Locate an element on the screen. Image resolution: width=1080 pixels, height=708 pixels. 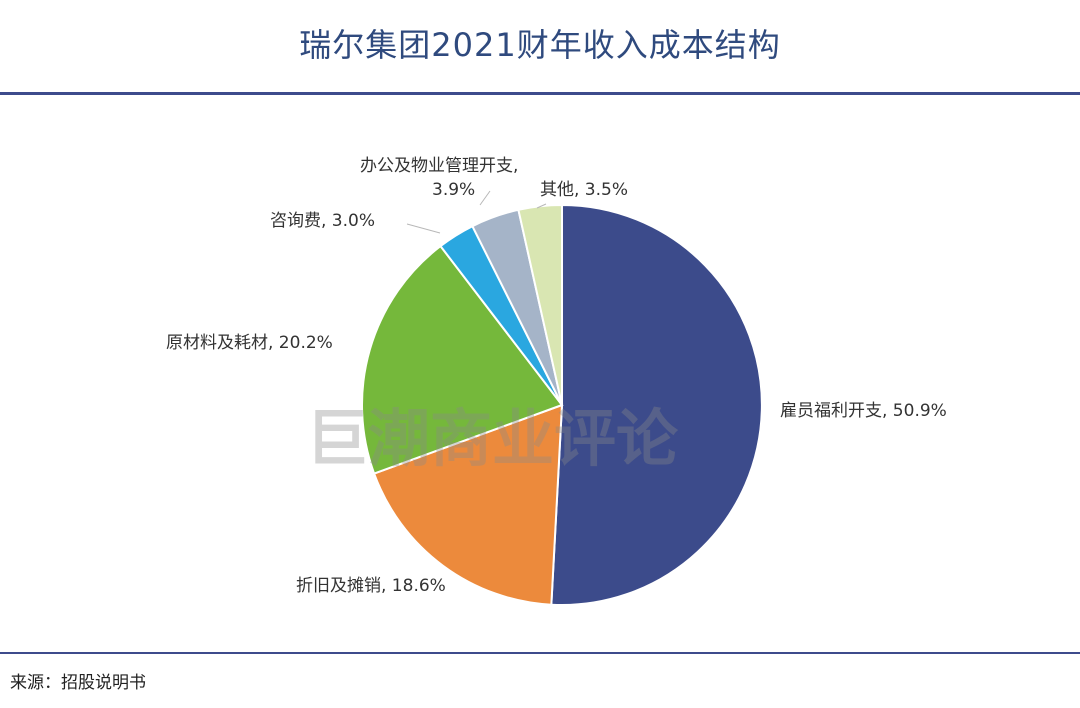
slice-label-name: 办公及物业管理开支, is located at coordinates (439, 166).